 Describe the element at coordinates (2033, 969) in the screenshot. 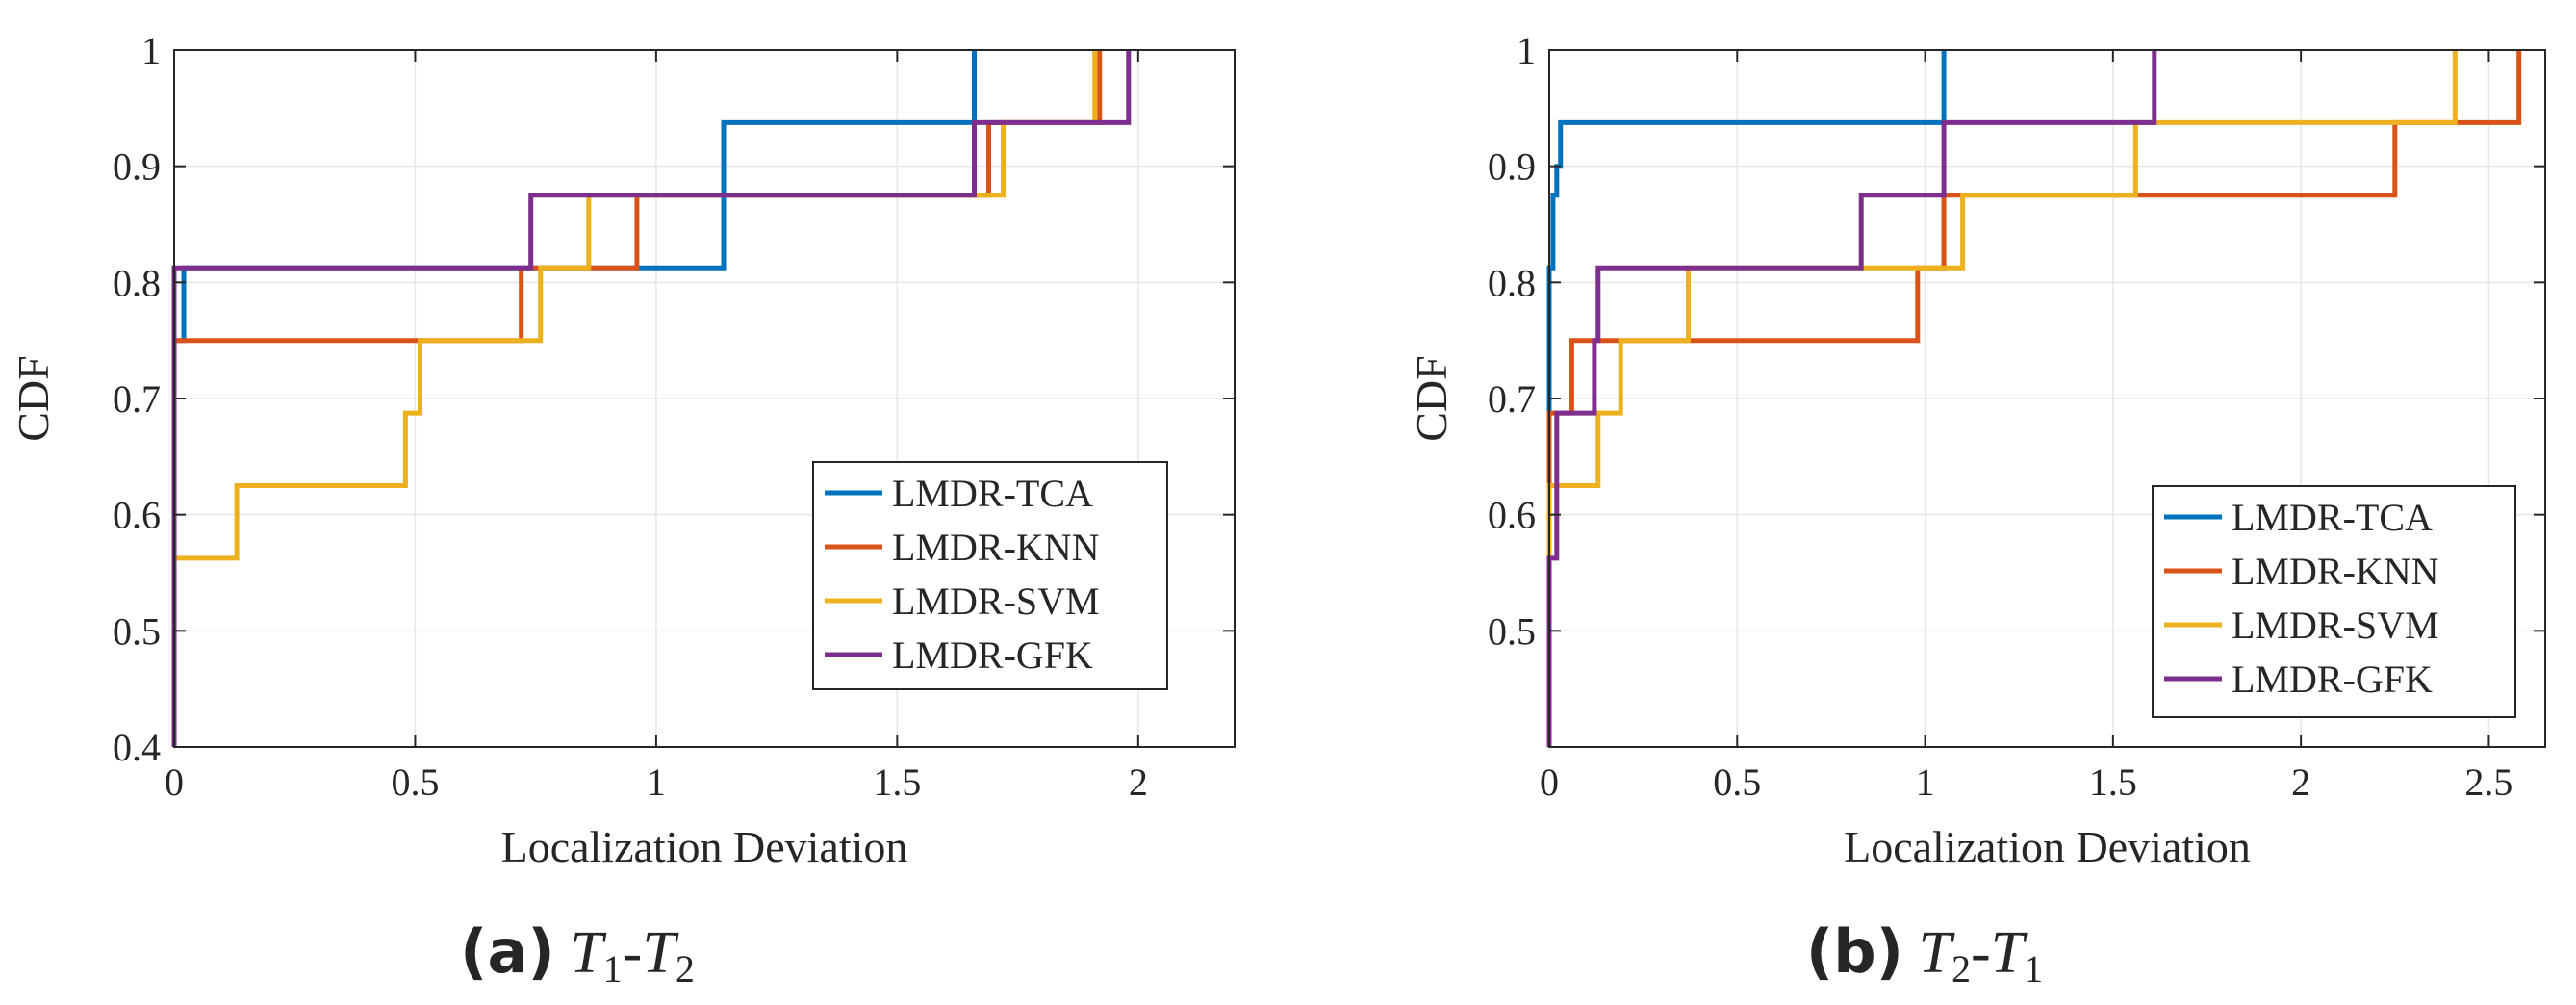

I see `caption-sub2: 1` at that location.